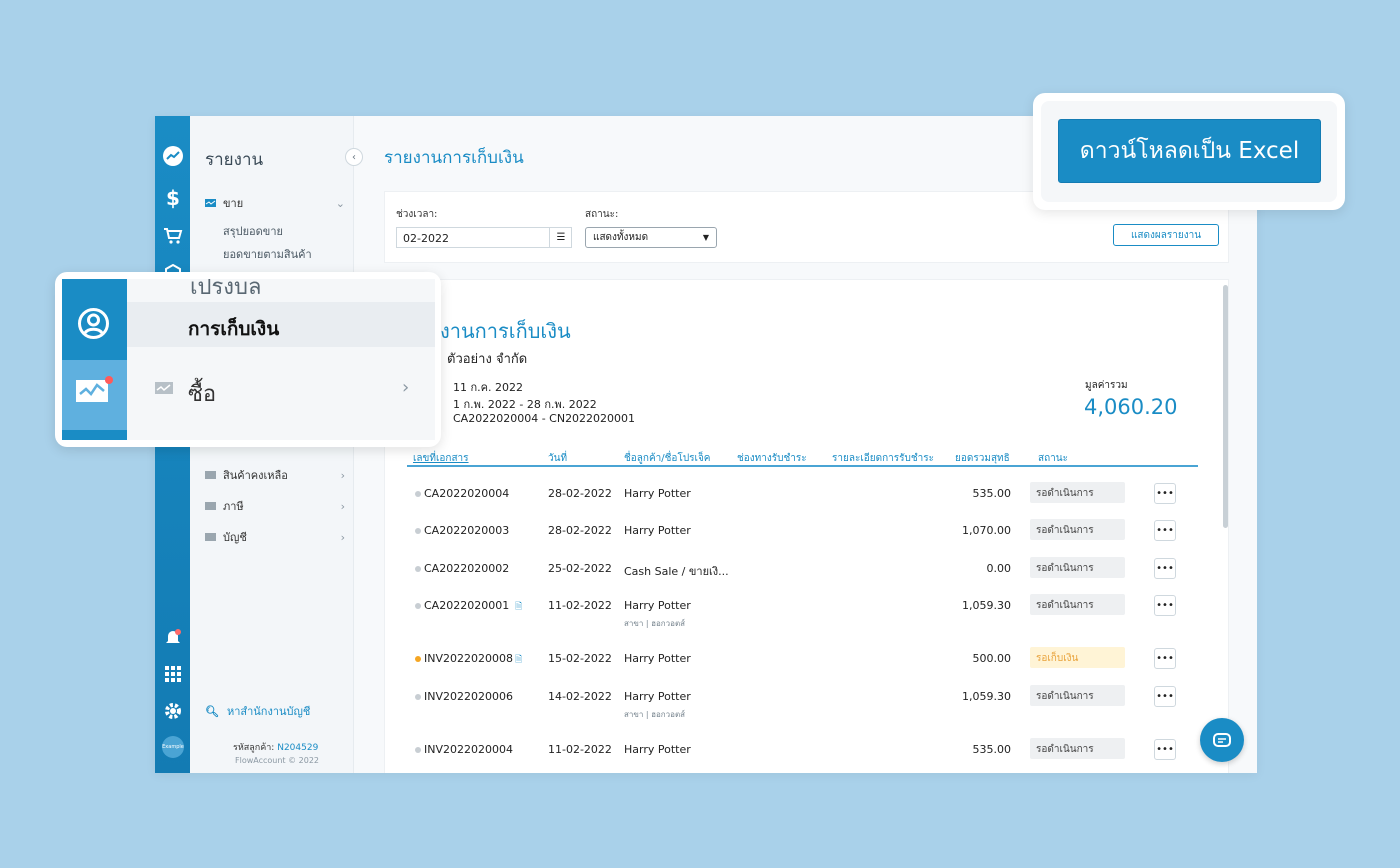 The image size is (1400, 868). I want to click on scrollbar, so click(1225, 406).